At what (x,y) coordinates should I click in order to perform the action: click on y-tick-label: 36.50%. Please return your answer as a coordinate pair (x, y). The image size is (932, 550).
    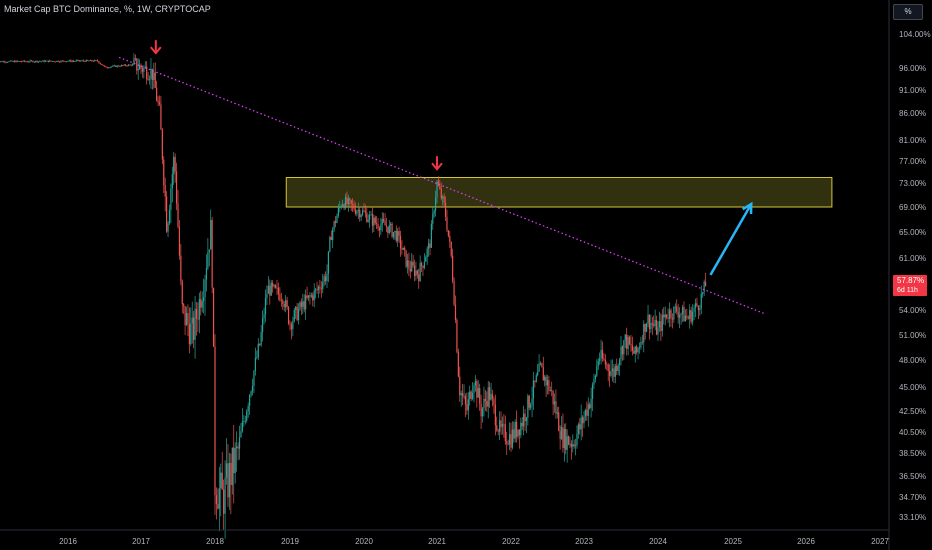
    Looking at the image, I should click on (912, 476).